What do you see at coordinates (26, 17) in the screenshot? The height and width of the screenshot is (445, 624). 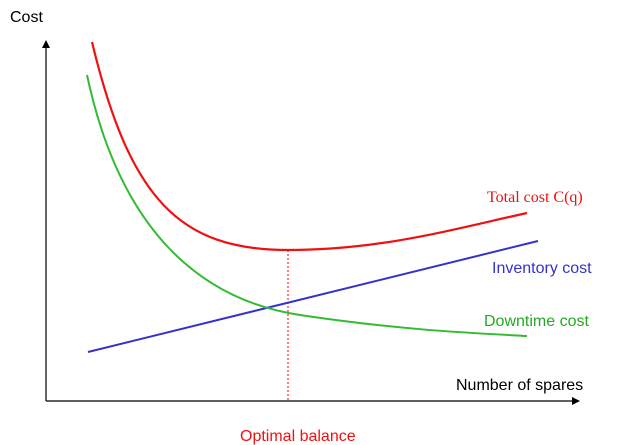 I see `y-axis-label: Cost` at bounding box center [26, 17].